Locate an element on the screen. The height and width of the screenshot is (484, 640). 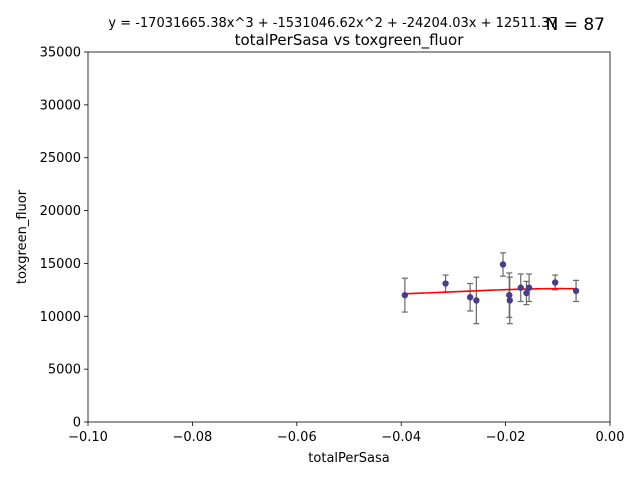
x-tick-label: 0.00 is located at coordinates (610, 437).